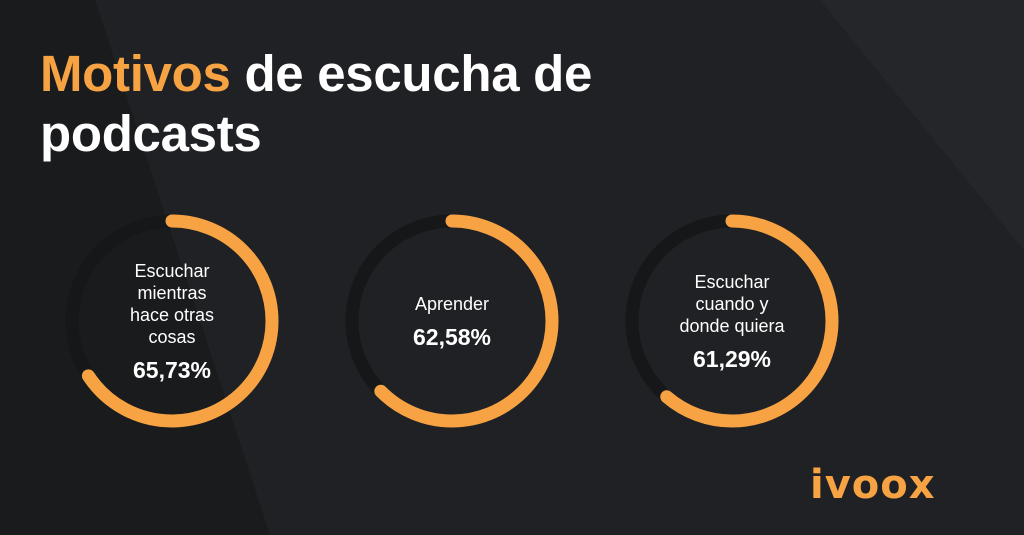  Describe the element at coordinates (732, 325) in the screenshot. I see `donut-2-line-2: donde quiera` at that location.